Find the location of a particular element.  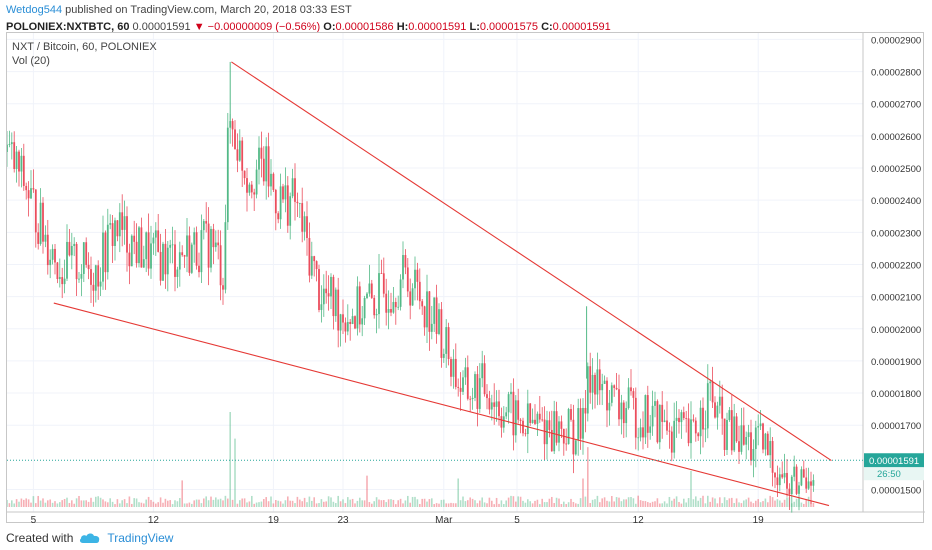

x-tick-label: 12 is located at coordinates (154, 519).